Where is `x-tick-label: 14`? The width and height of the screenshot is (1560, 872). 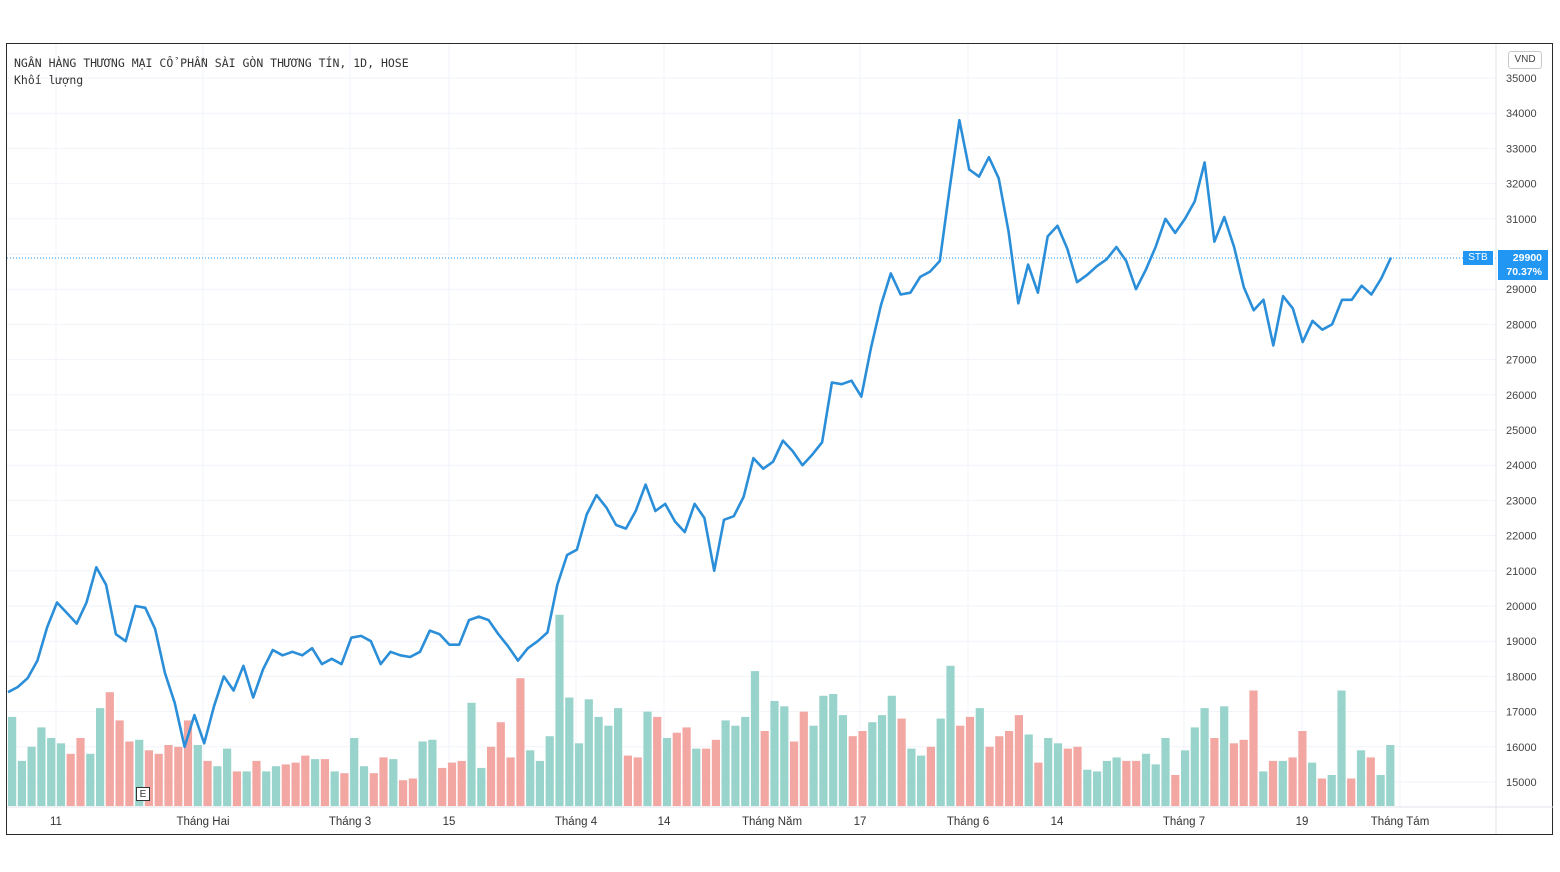
x-tick-label: 14 is located at coordinates (664, 822).